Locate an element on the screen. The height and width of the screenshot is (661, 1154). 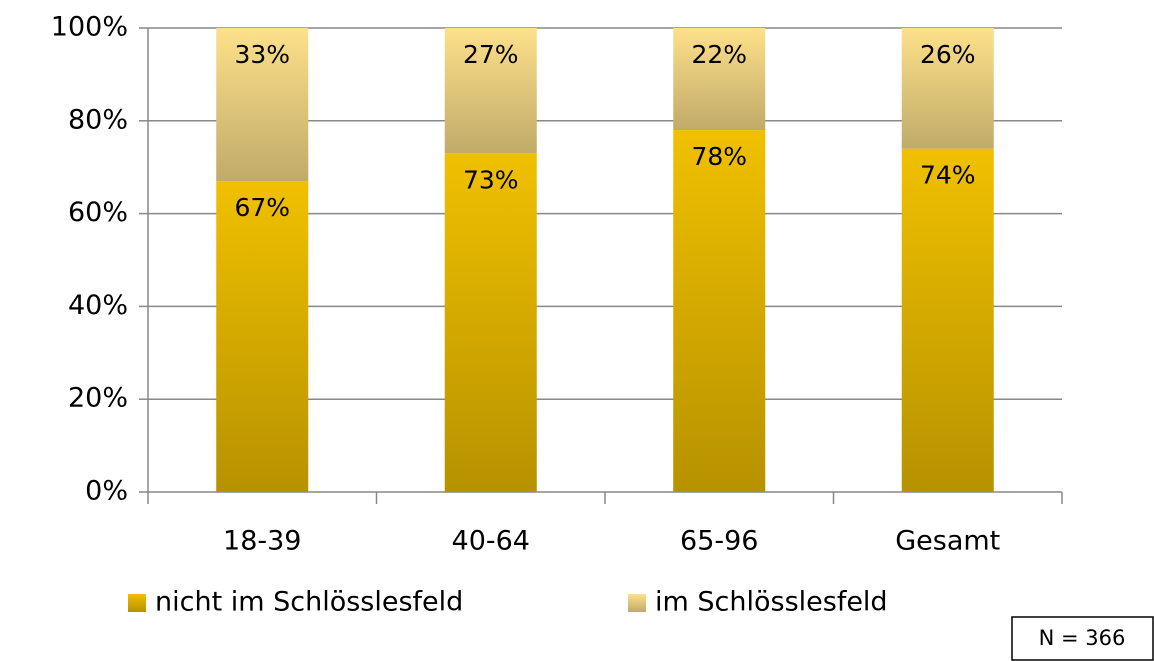
note: N = 366 is located at coordinates (1082, 638).